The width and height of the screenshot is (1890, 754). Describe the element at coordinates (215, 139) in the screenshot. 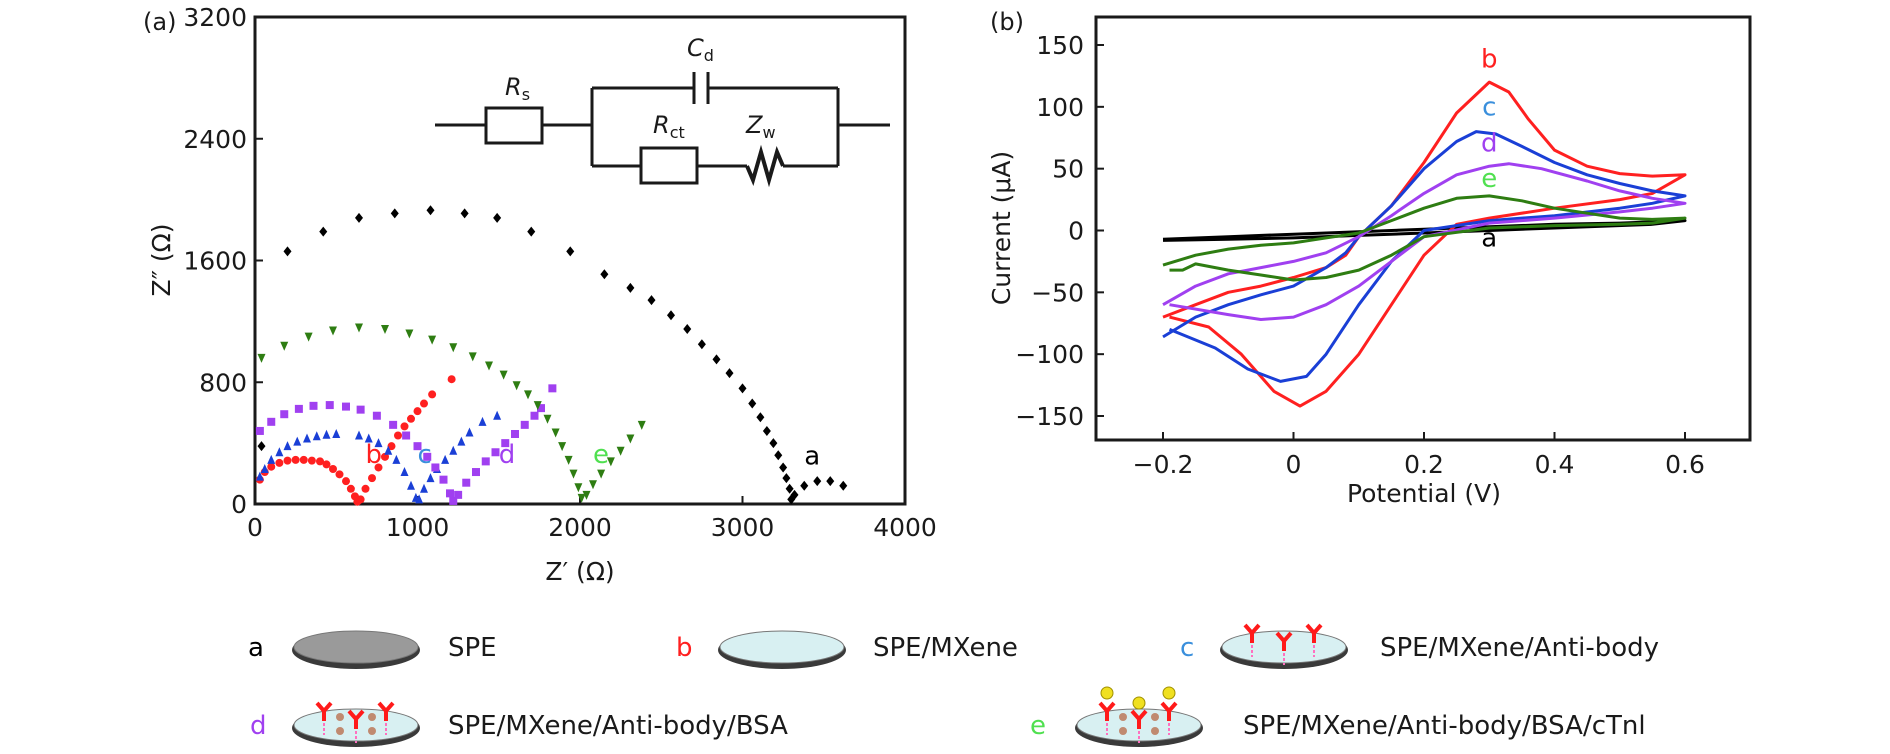

I see `y-tick-label: 2400` at that location.